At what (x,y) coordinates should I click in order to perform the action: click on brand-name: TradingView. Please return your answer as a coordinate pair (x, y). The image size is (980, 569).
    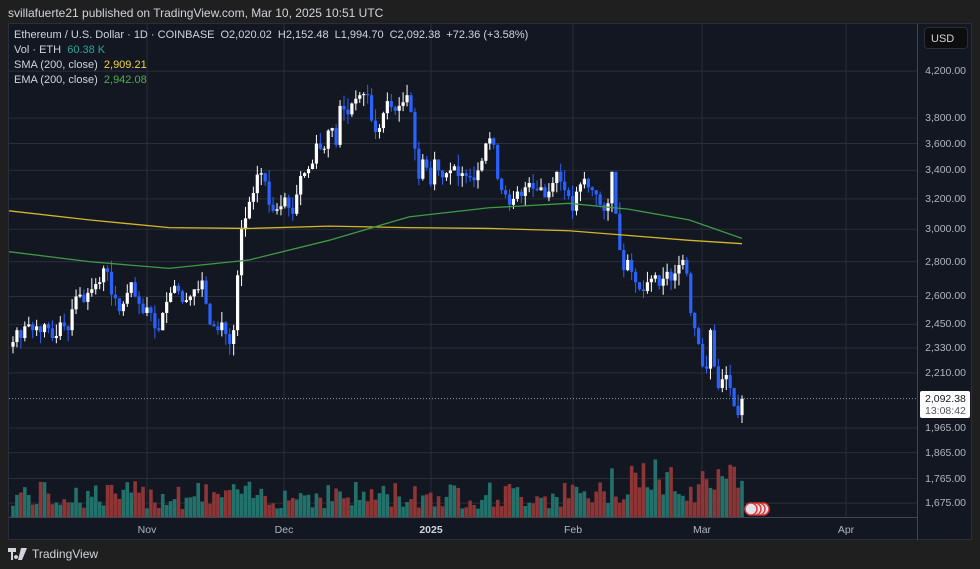
    Looking at the image, I should click on (65, 554).